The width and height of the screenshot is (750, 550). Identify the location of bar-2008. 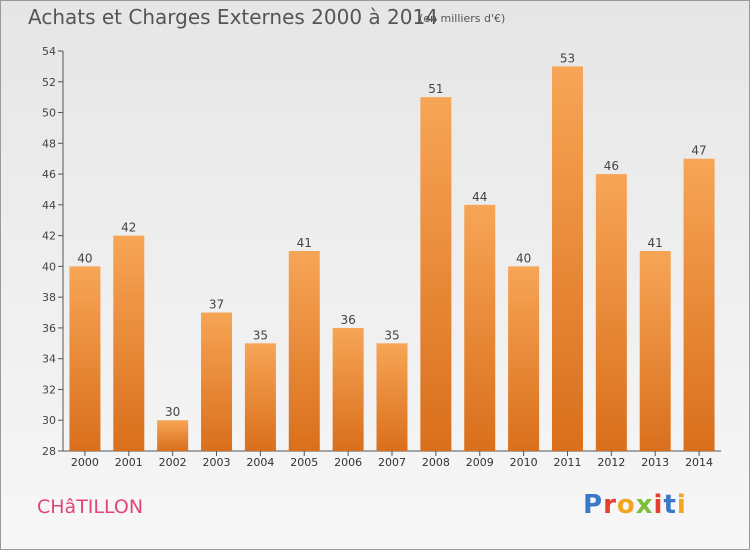
(436, 274).